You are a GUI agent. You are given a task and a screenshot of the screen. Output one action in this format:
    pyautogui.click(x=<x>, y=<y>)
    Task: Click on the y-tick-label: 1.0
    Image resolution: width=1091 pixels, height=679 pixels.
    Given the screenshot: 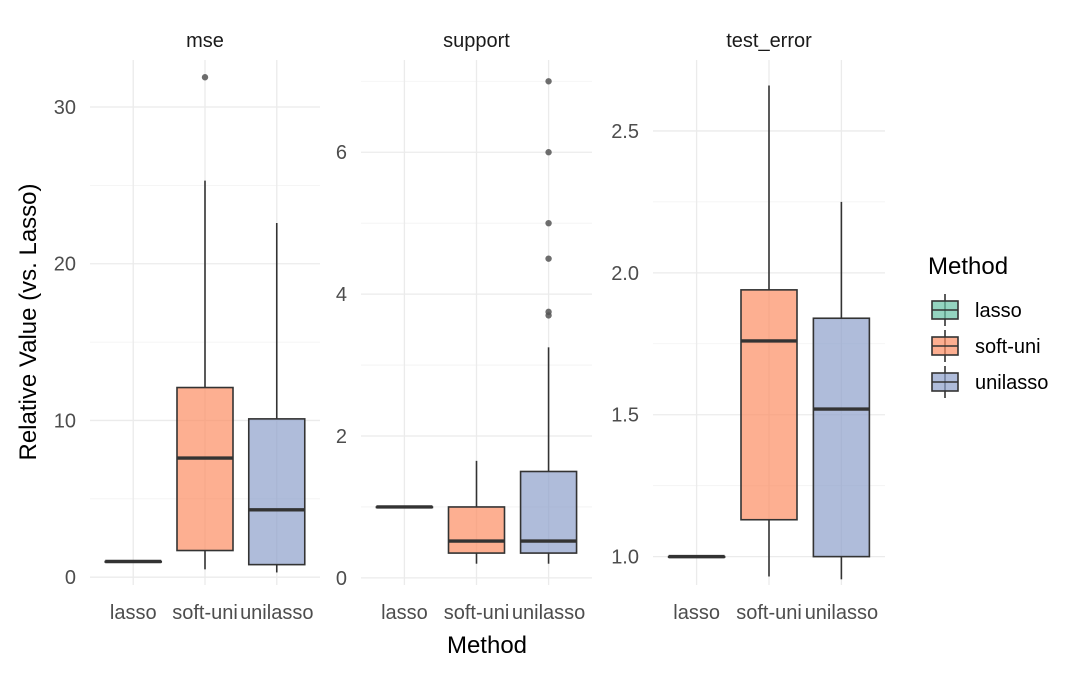 What is the action you would take?
    pyautogui.click(x=625, y=558)
    